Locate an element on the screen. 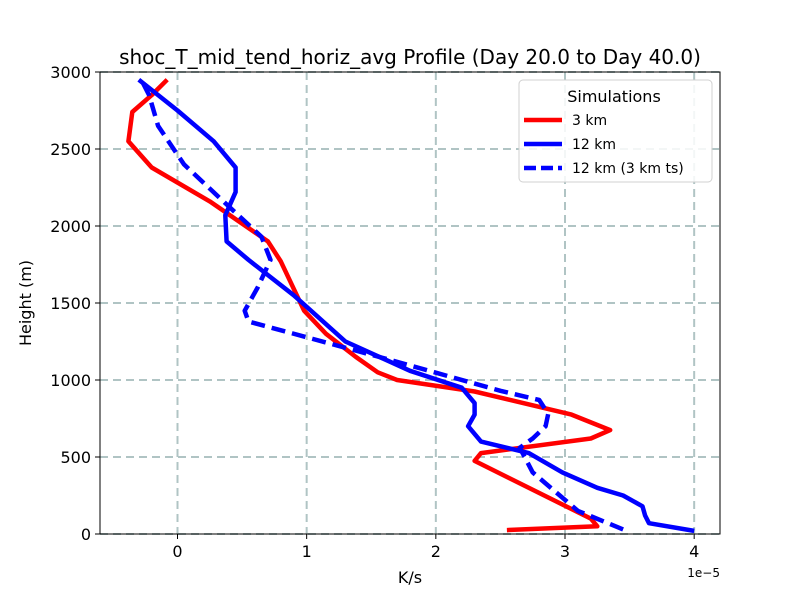  y-tick-label: 2500 is located at coordinates (70, 149).